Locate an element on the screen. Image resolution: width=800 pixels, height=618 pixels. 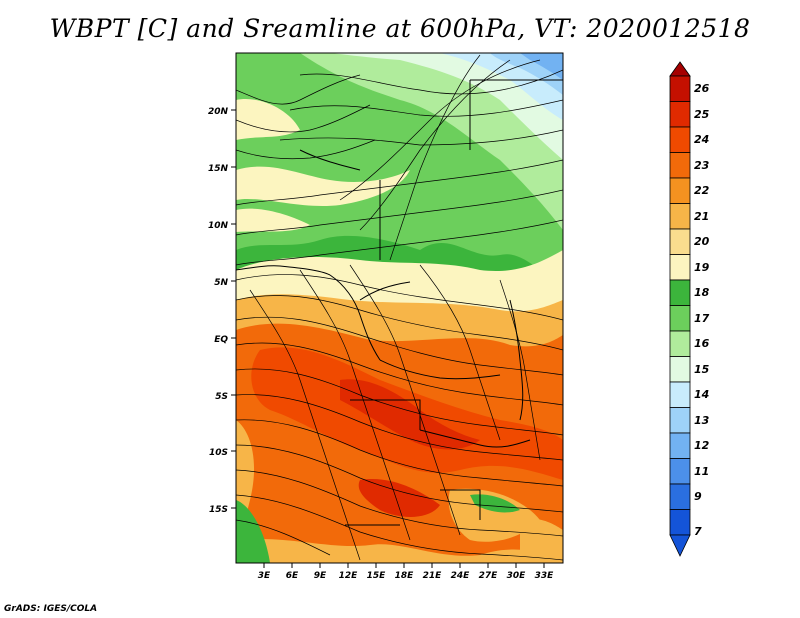
lon-label-15e: 15E is located at coordinates (377, 576).